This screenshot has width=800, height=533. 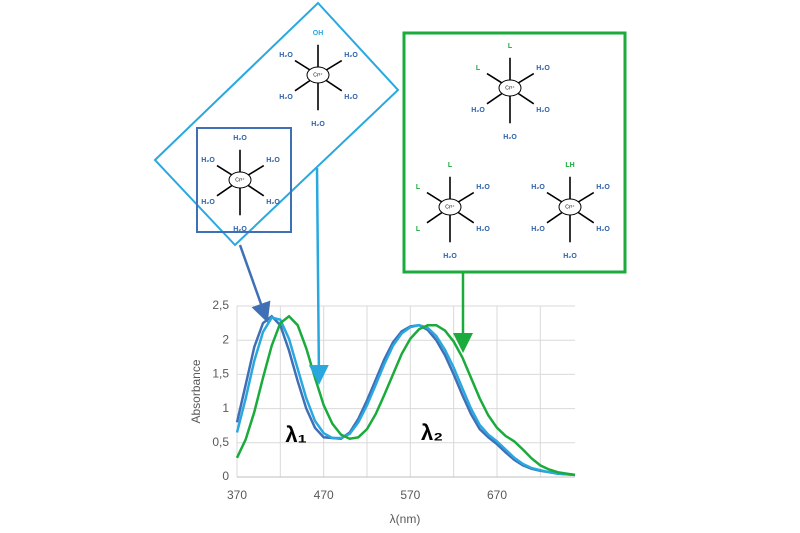 I want to click on band-label: λ₂, so click(x=432, y=432).